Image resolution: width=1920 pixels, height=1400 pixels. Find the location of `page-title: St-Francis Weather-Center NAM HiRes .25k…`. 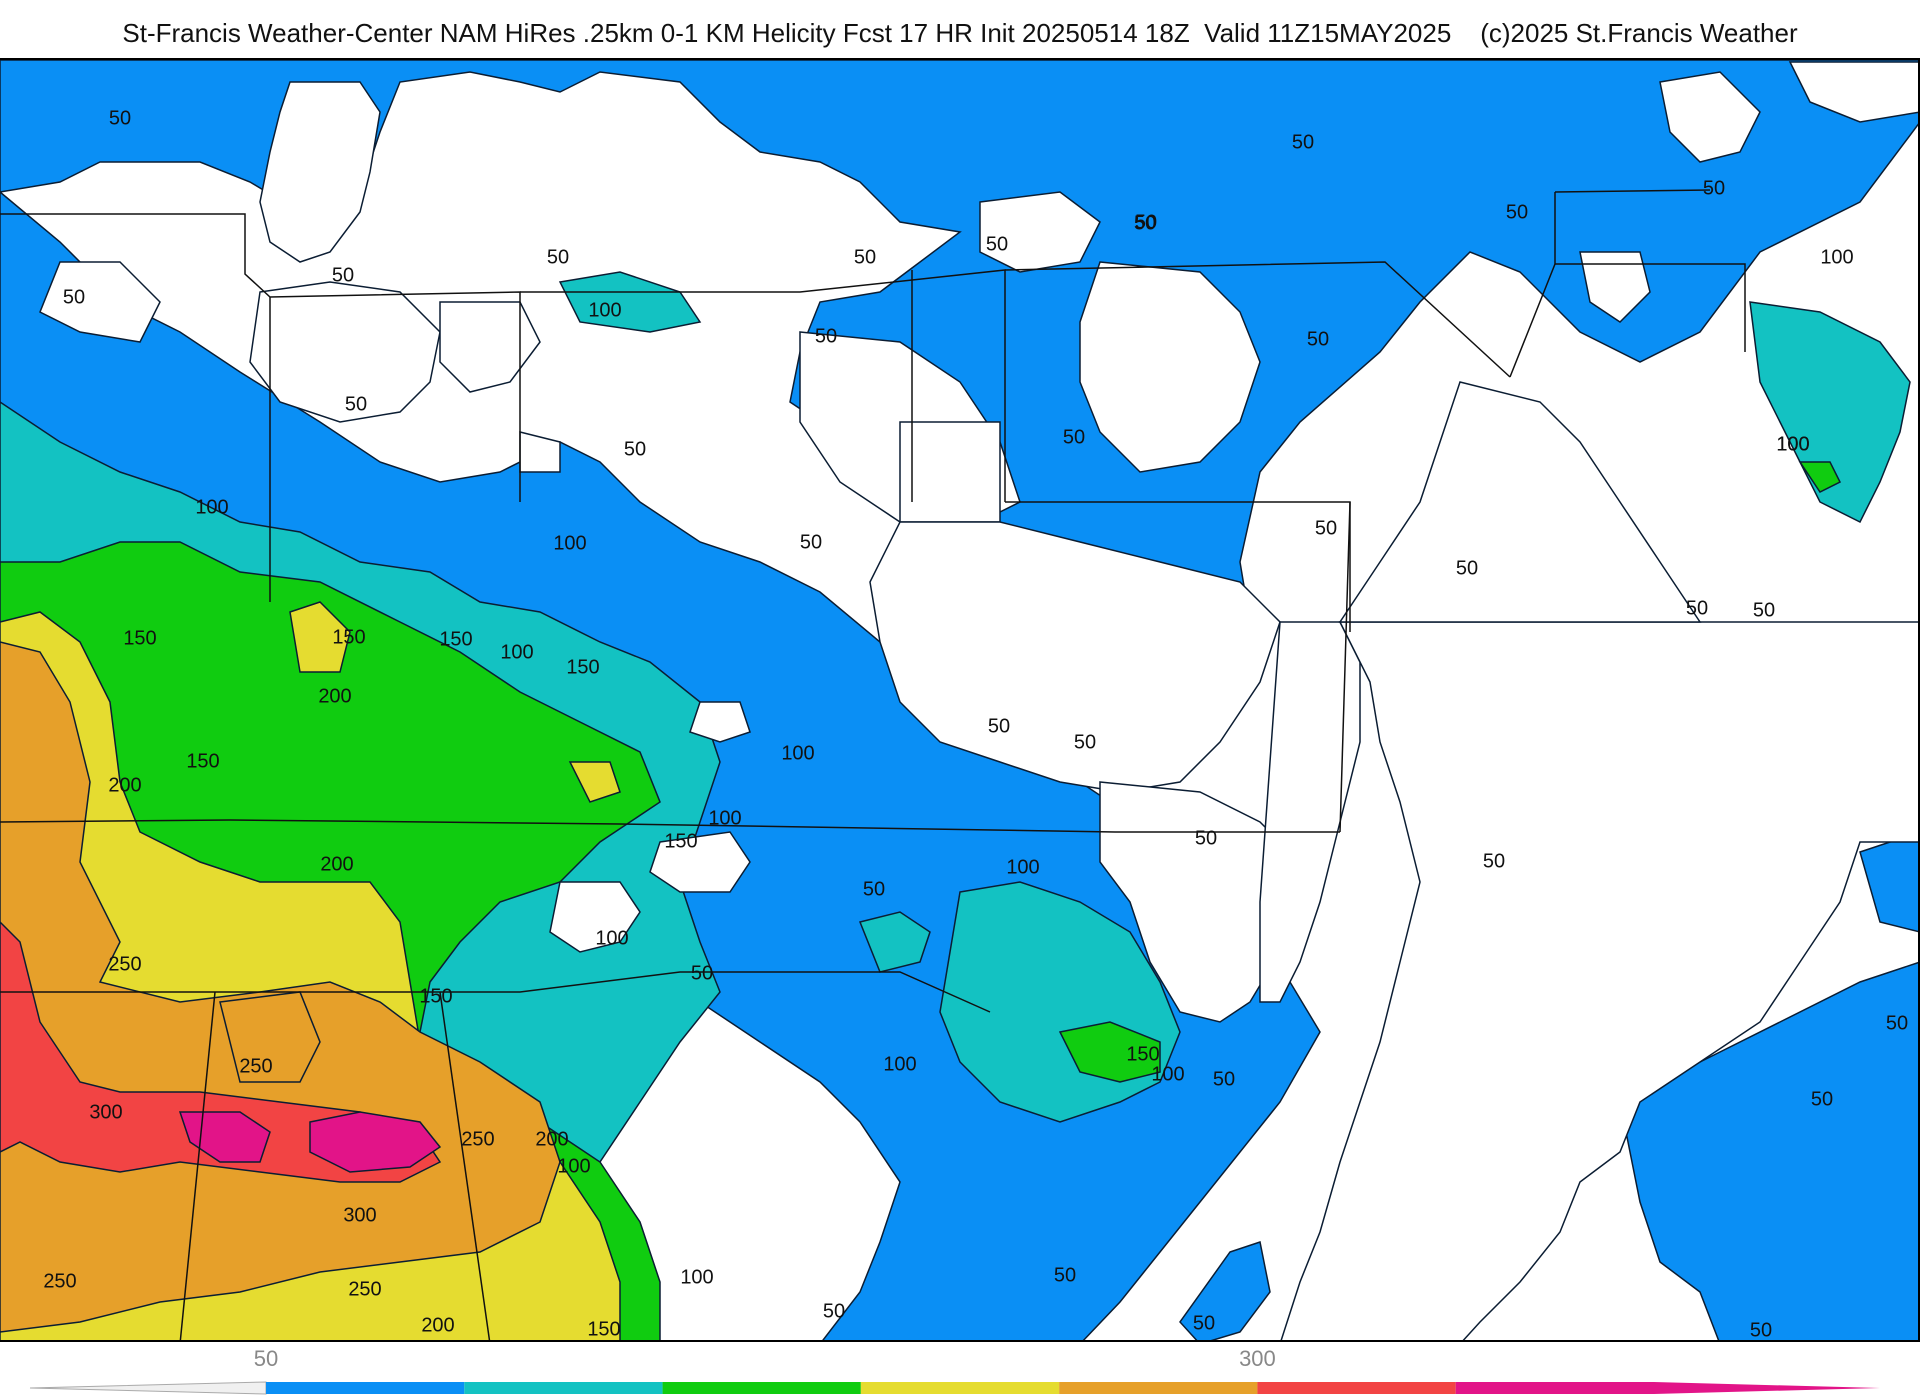

page-title: St-Francis Weather-Center NAM HiRes .25k… is located at coordinates (960, 33).